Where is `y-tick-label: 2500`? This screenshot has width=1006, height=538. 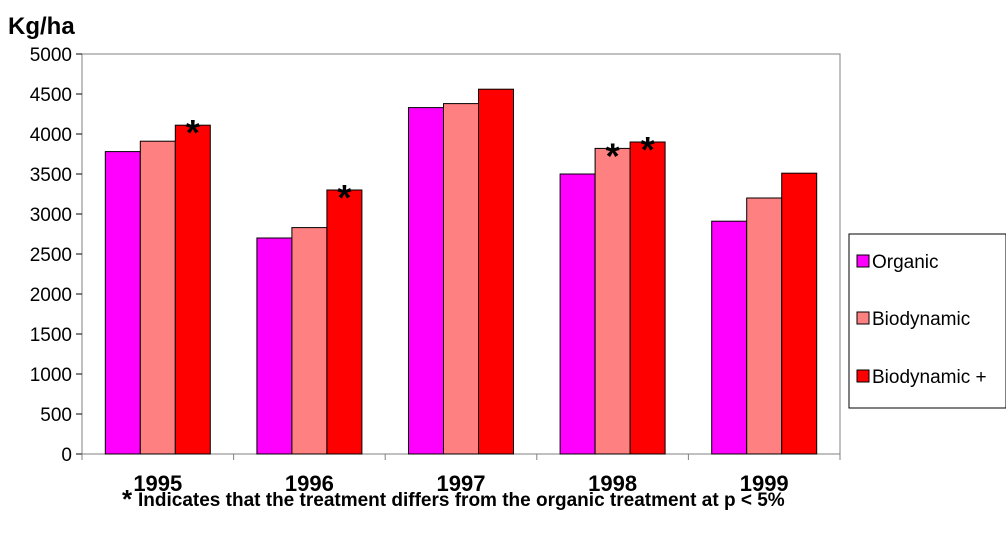 y-tick-label: 2500 is located at coordinates (51, 255).